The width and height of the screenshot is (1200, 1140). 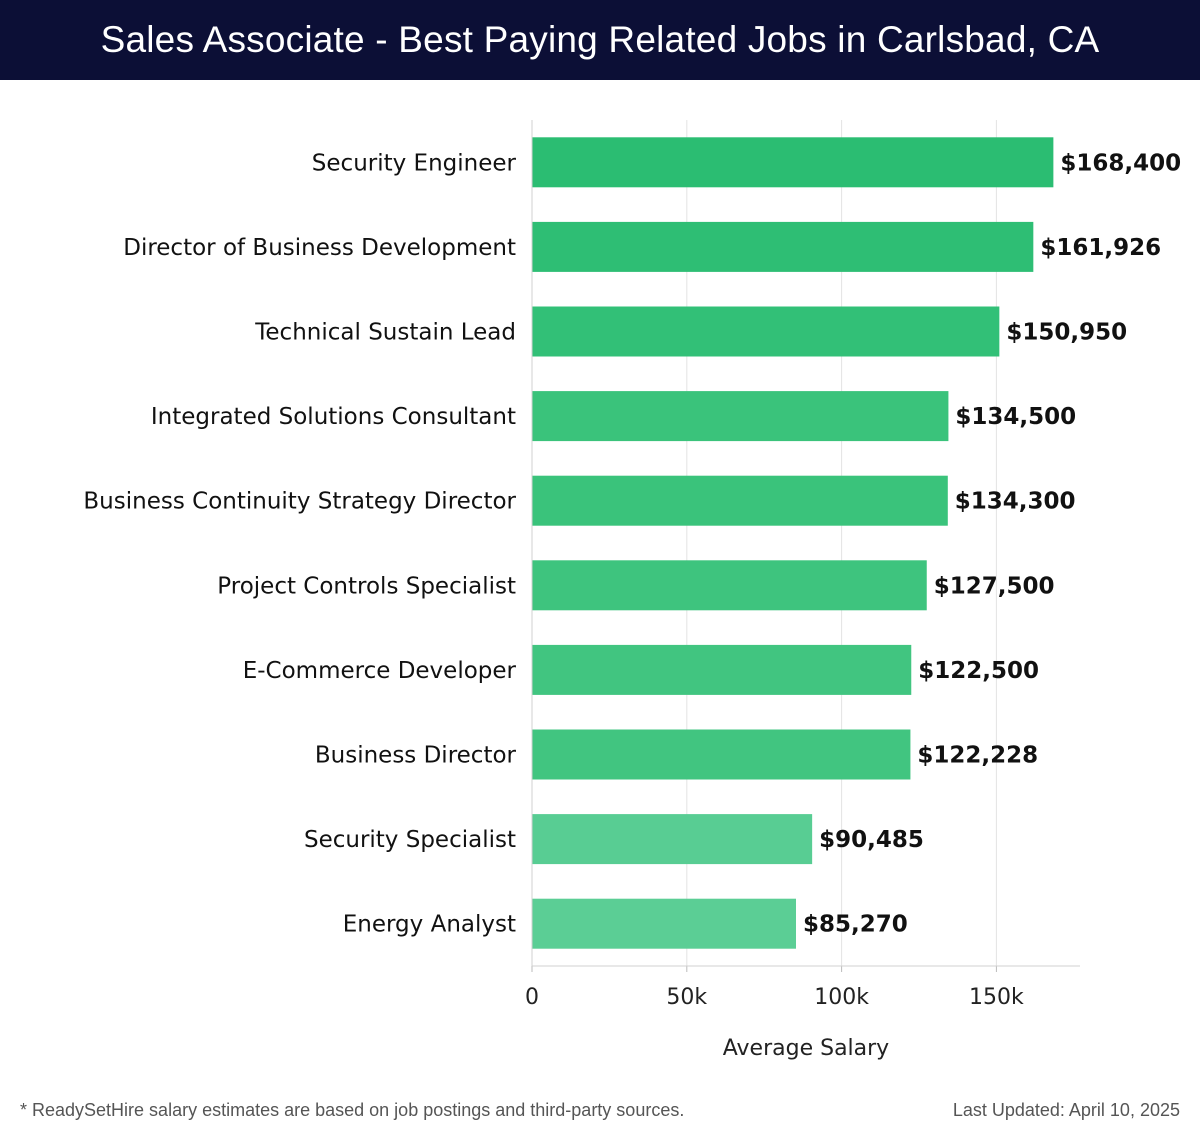 I want to click on category-label: Project Controls Specialist, so click(x=366, y=586).